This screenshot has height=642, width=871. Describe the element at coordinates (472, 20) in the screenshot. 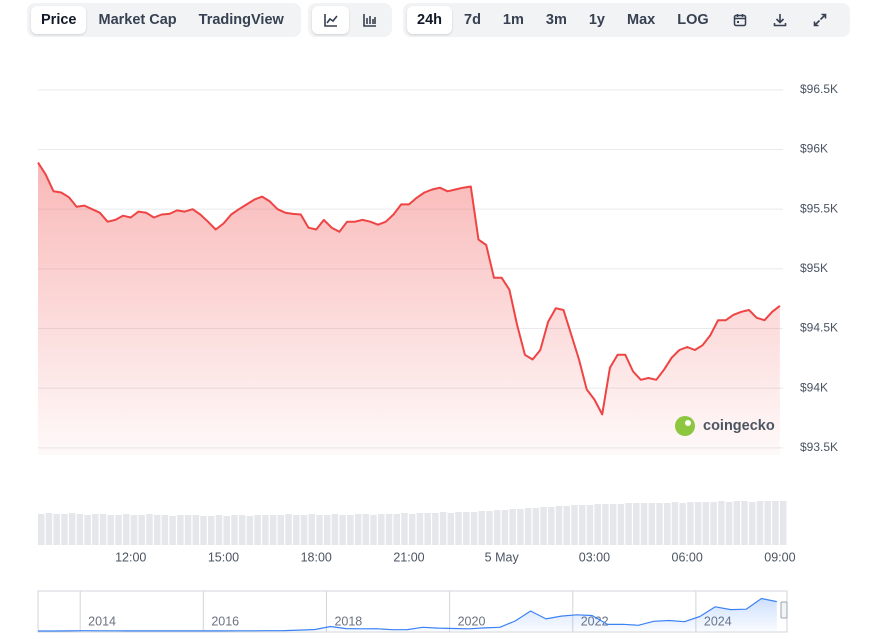

I see `tab-button: 7d` at that location.